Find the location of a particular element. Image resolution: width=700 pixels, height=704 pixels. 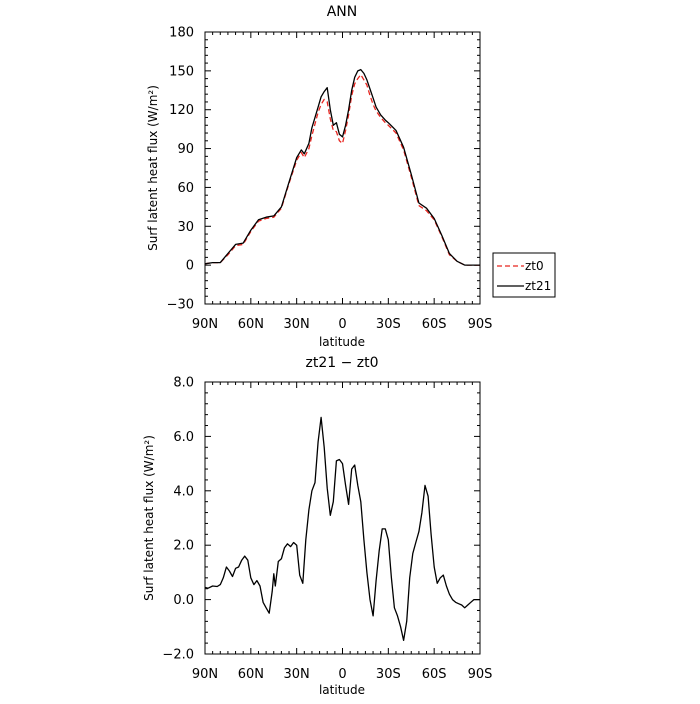

panel2-title: zt21 − zt0 is located at coordinates (341, 363).